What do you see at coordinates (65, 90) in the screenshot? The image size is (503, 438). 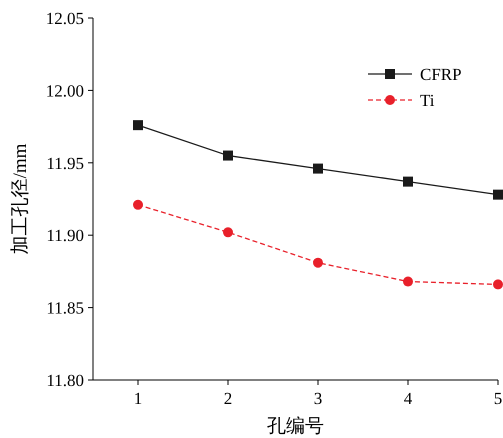 I see `y-tick-label: 12.00` at bounding box center [65, 90].